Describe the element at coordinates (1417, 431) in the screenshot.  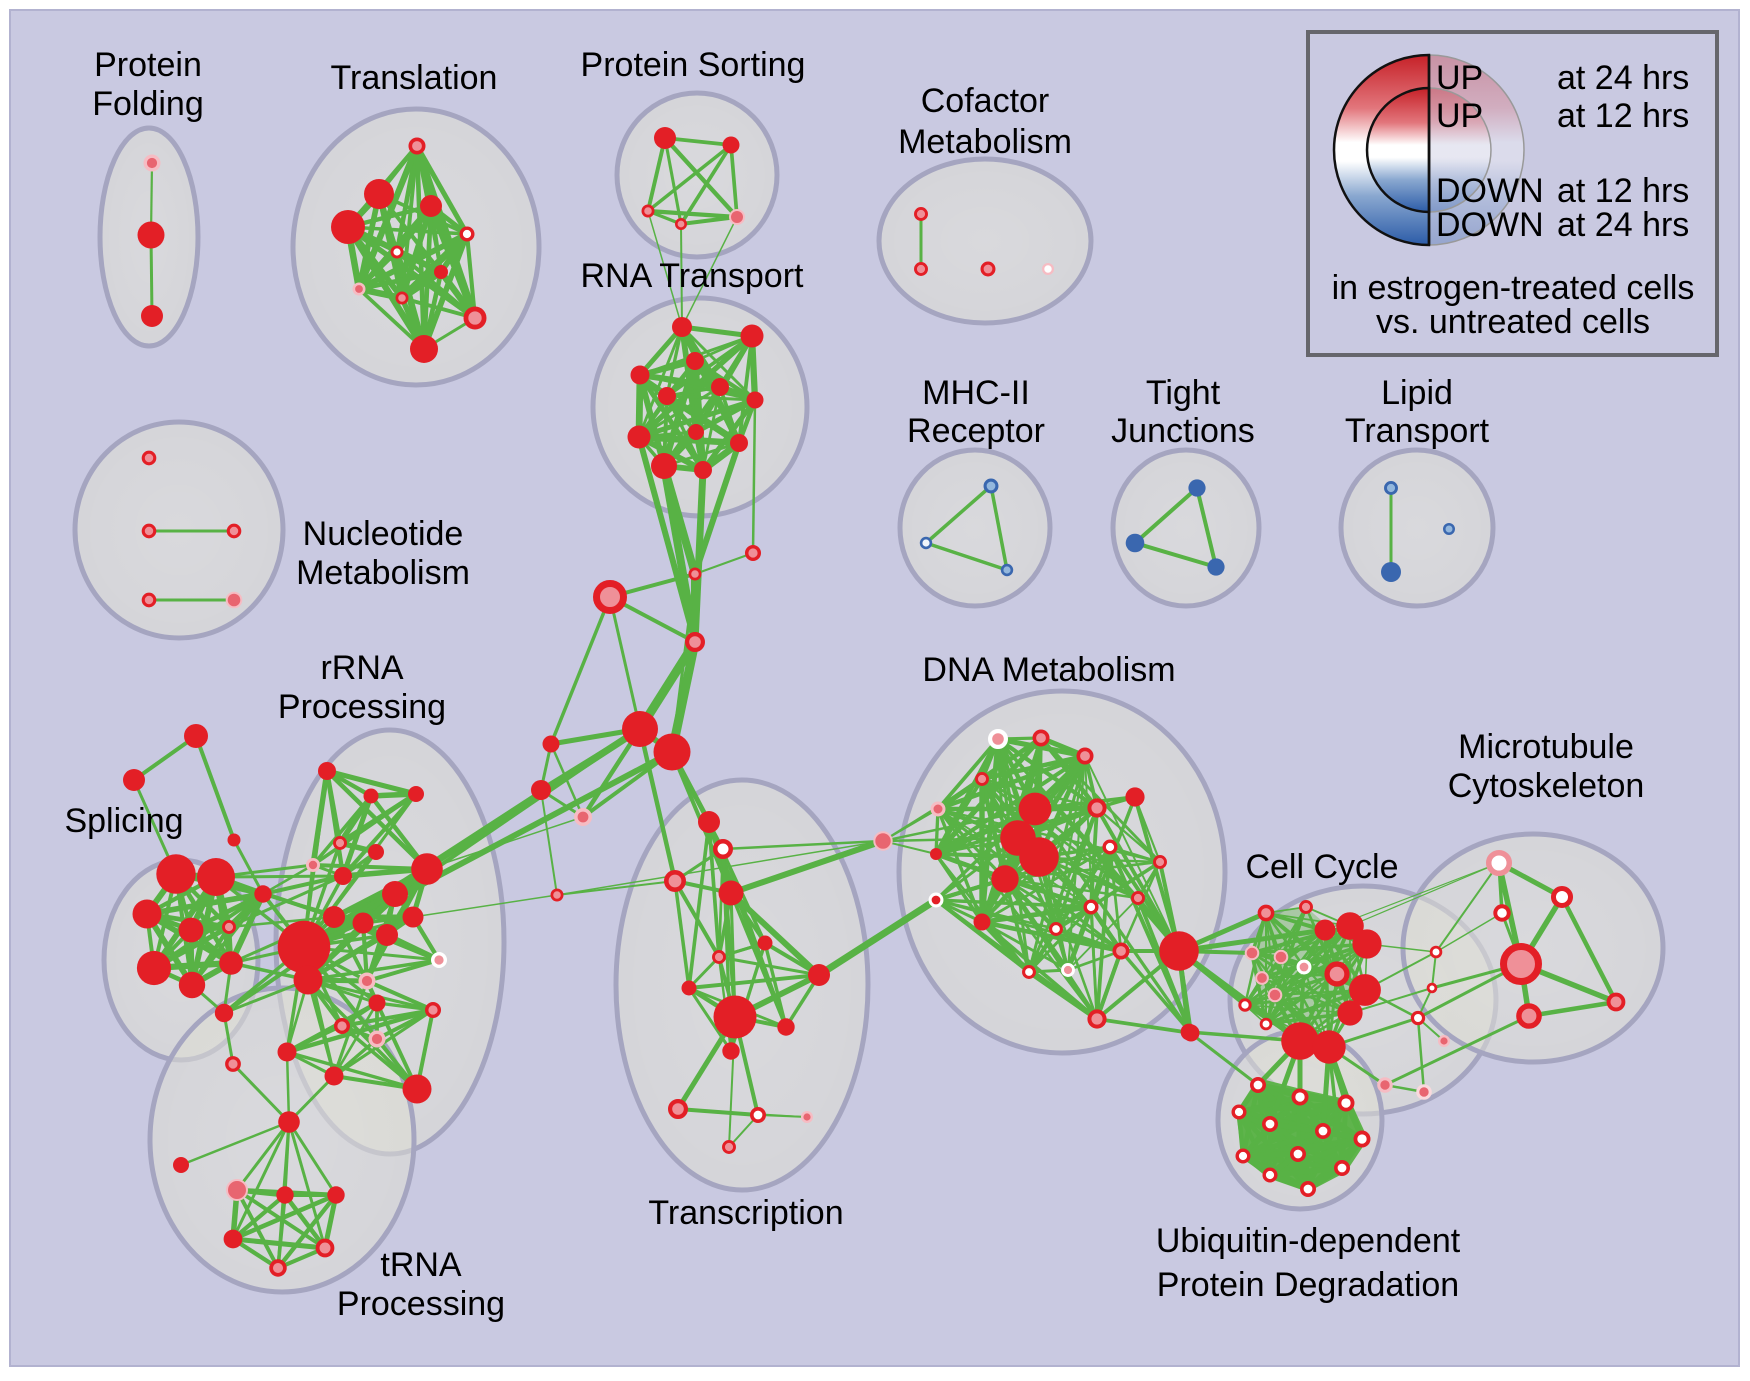
I see `svg-text: Transport` at that location.